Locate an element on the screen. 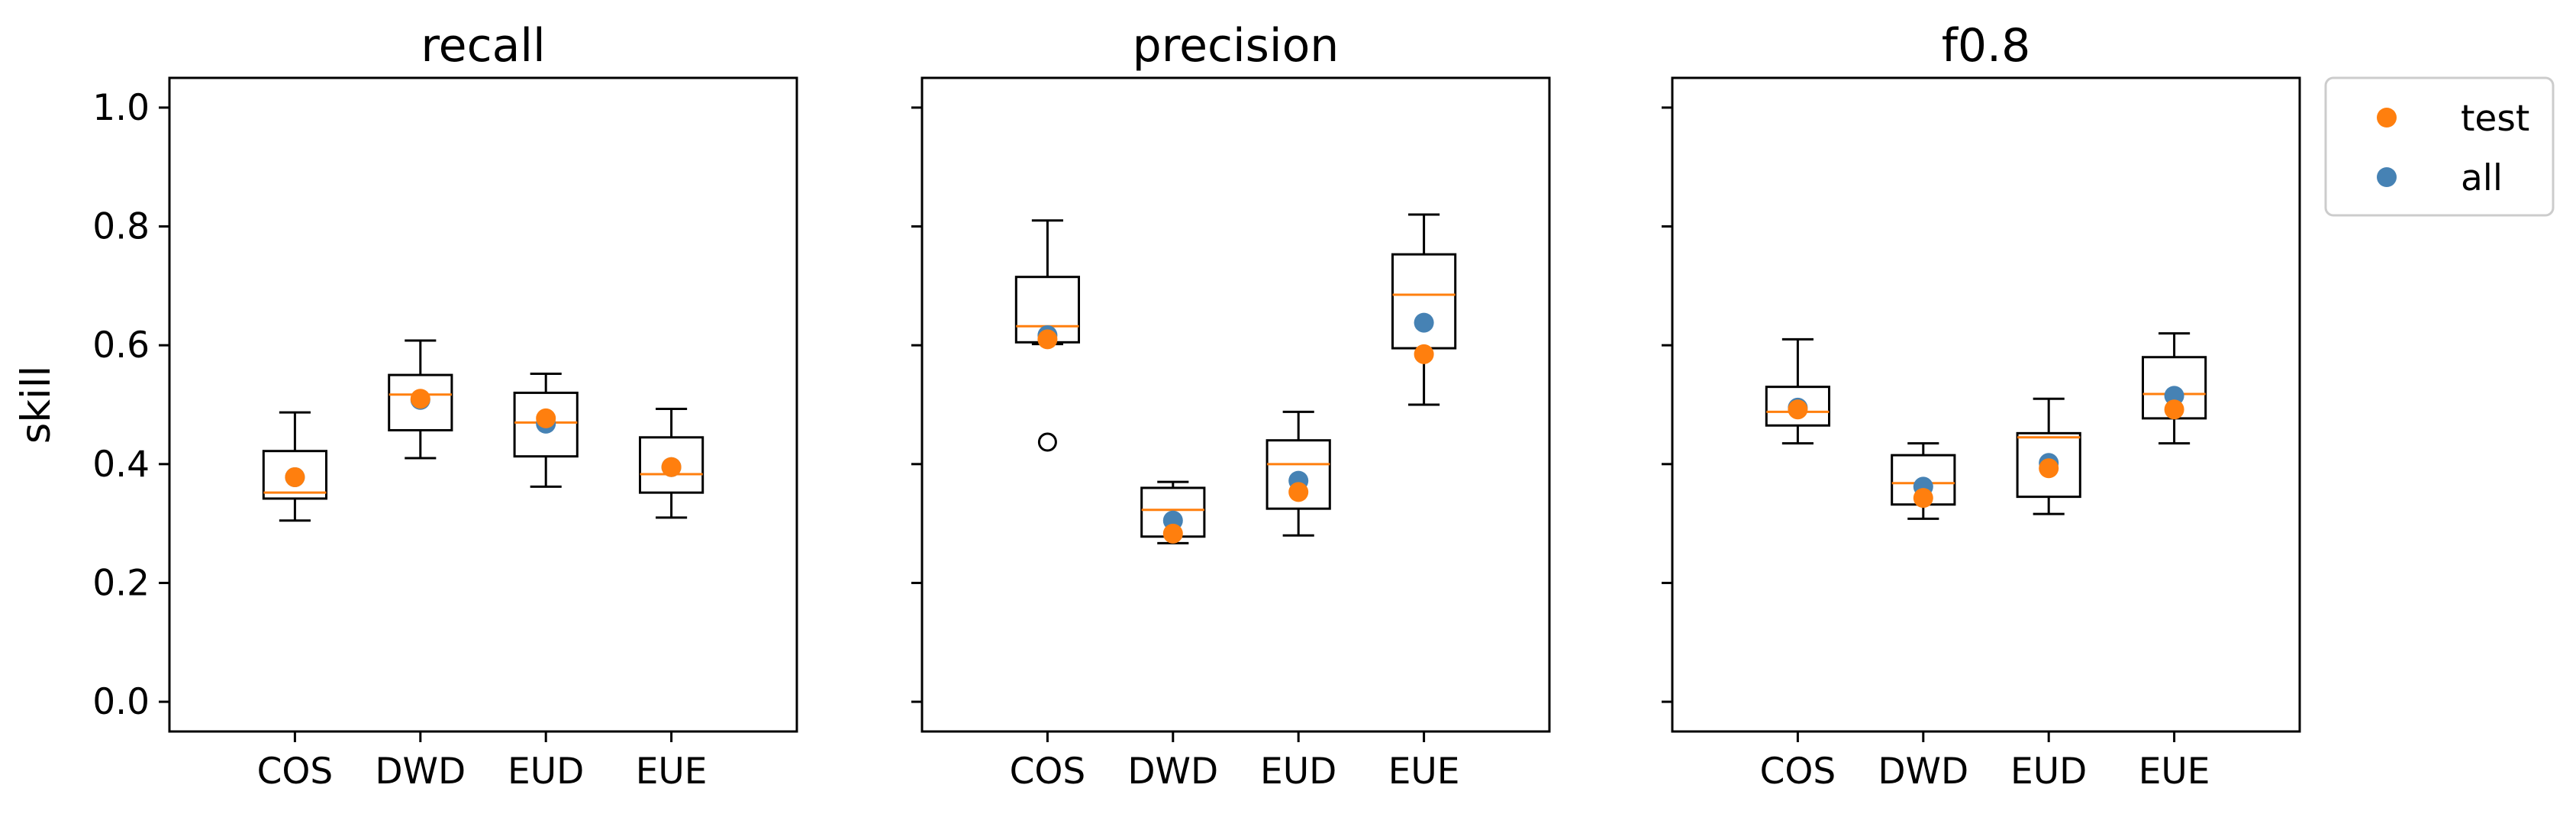 The height and width of the screenshot is (817, 2576). panel-title: recall is located at coordinates (483, 46).